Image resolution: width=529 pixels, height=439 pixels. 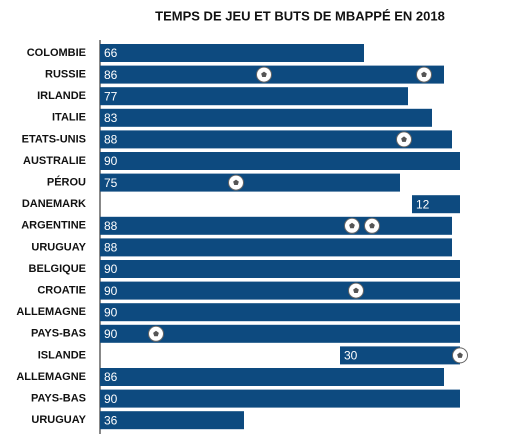 I want to click on value-label: 77, so click(x=111, y=96).